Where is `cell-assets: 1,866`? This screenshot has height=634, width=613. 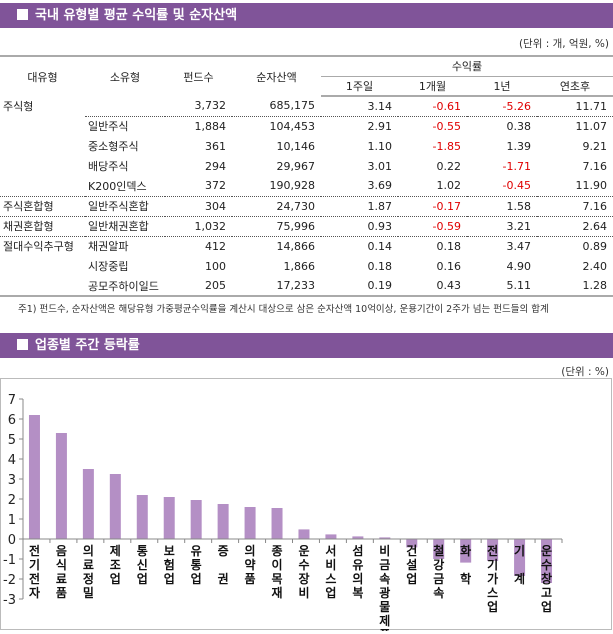 cell-assets: 1,866 is located at coordinates (299, 266).